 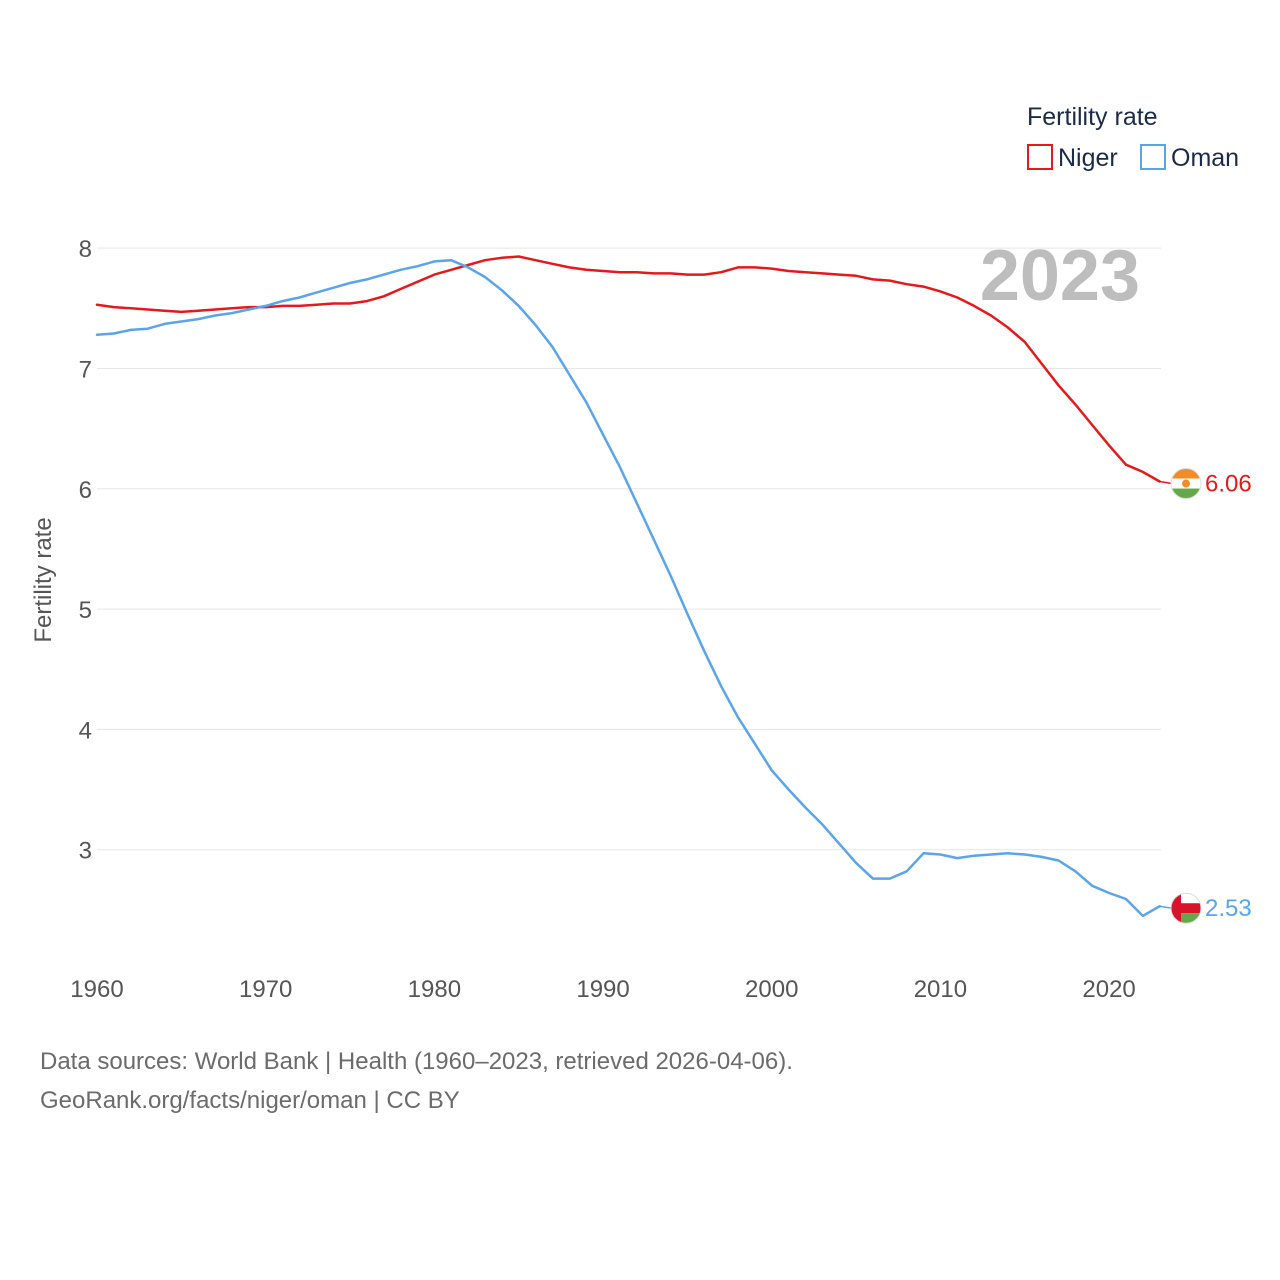 I want to click on x-tick-label-2010: 2010, so click(x=940, y=989).